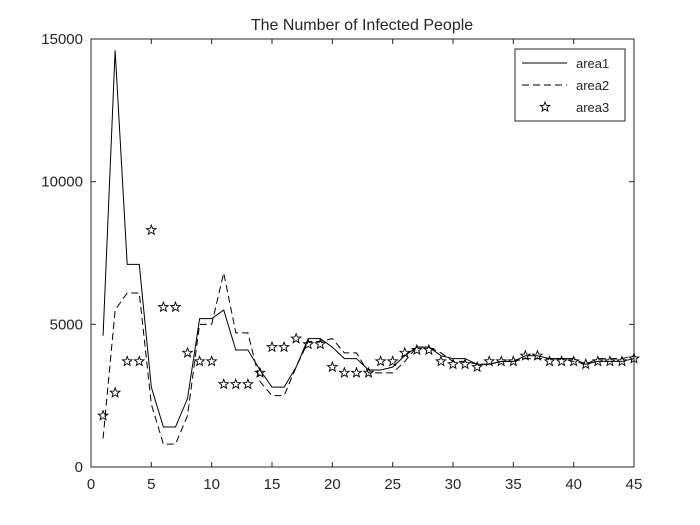 This screenshot has height=525, width=700. Describe the element at coordinates (545, 106) in the screenshot. I see `legend-swatch-area3` at that location.